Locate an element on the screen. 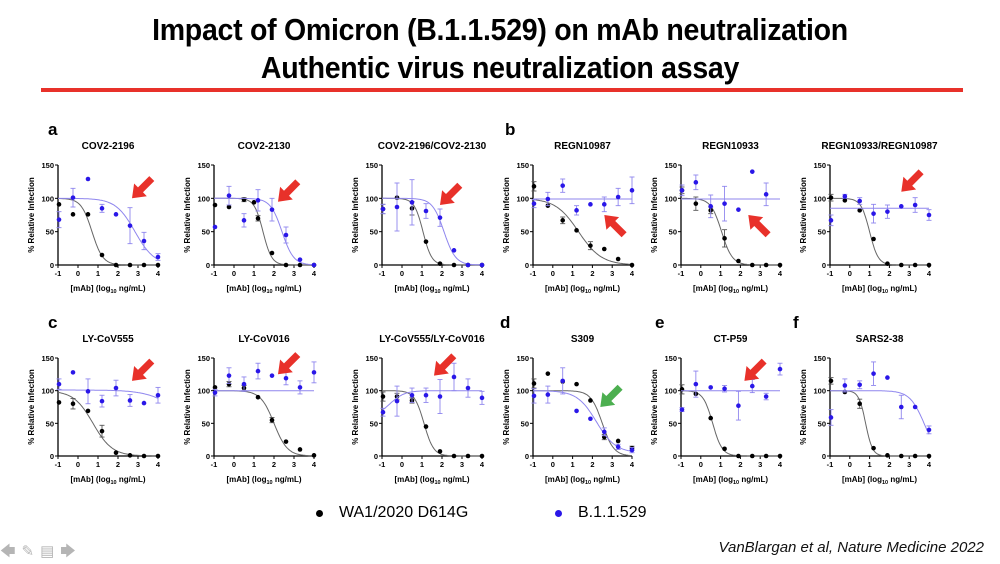 This screenshot has width=1000, height=564. chart-title: COV2-2196/COV2-2130 is located at coordinates (432, 146).